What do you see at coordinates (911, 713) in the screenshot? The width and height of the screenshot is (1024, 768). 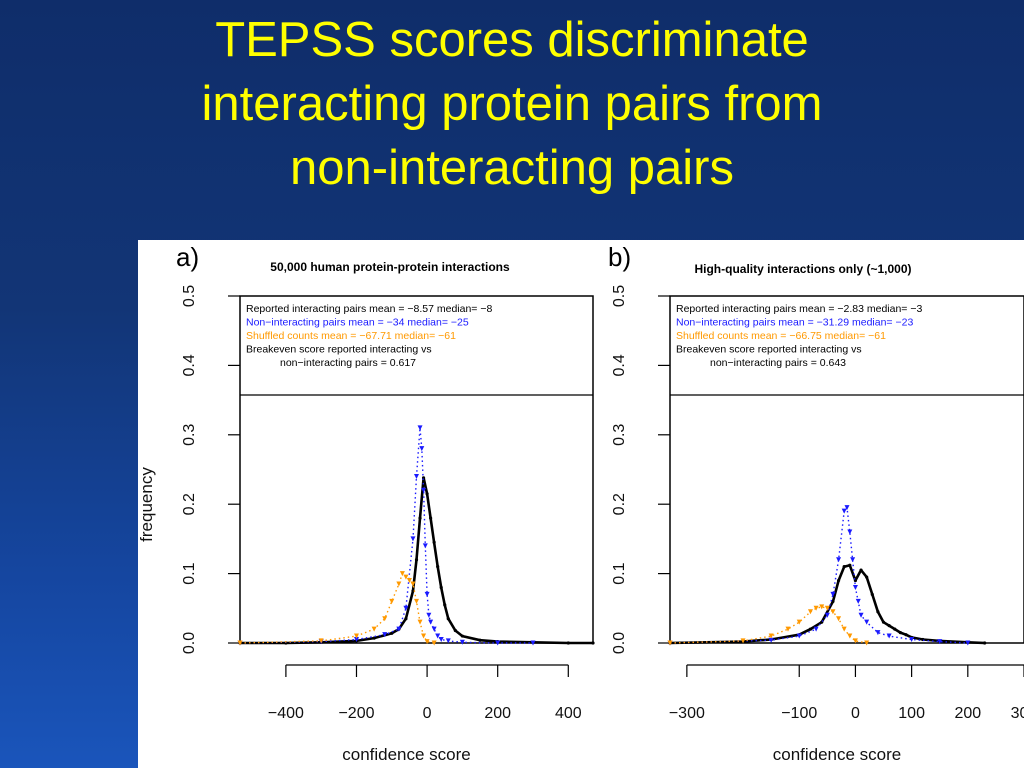 I see `x-tick-label: 100` at bounding box center [911, 713].